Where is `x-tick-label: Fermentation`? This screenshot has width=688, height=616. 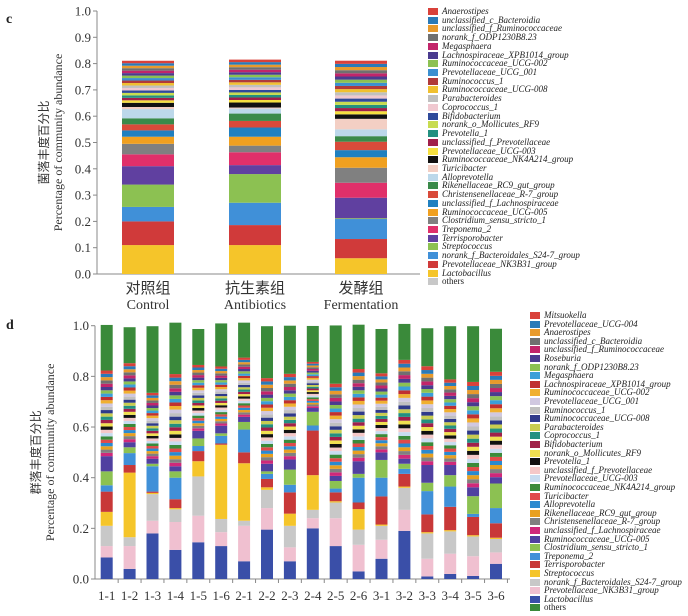 x-tick-label: Fermentation is located at coordinates (361, 305).